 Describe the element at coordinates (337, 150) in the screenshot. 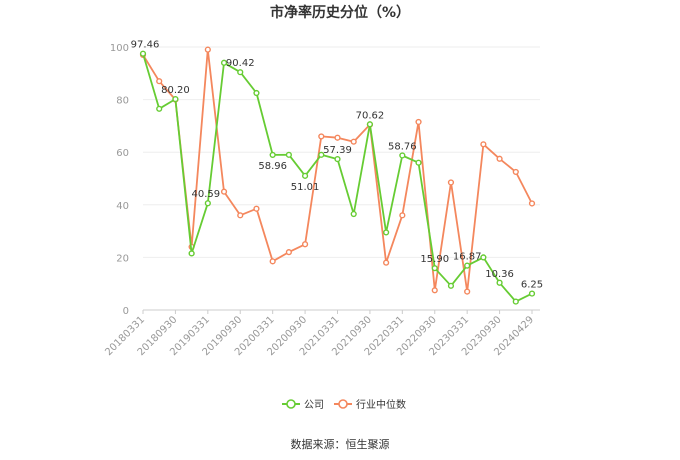

I see `data-label: 57.39` at that location.